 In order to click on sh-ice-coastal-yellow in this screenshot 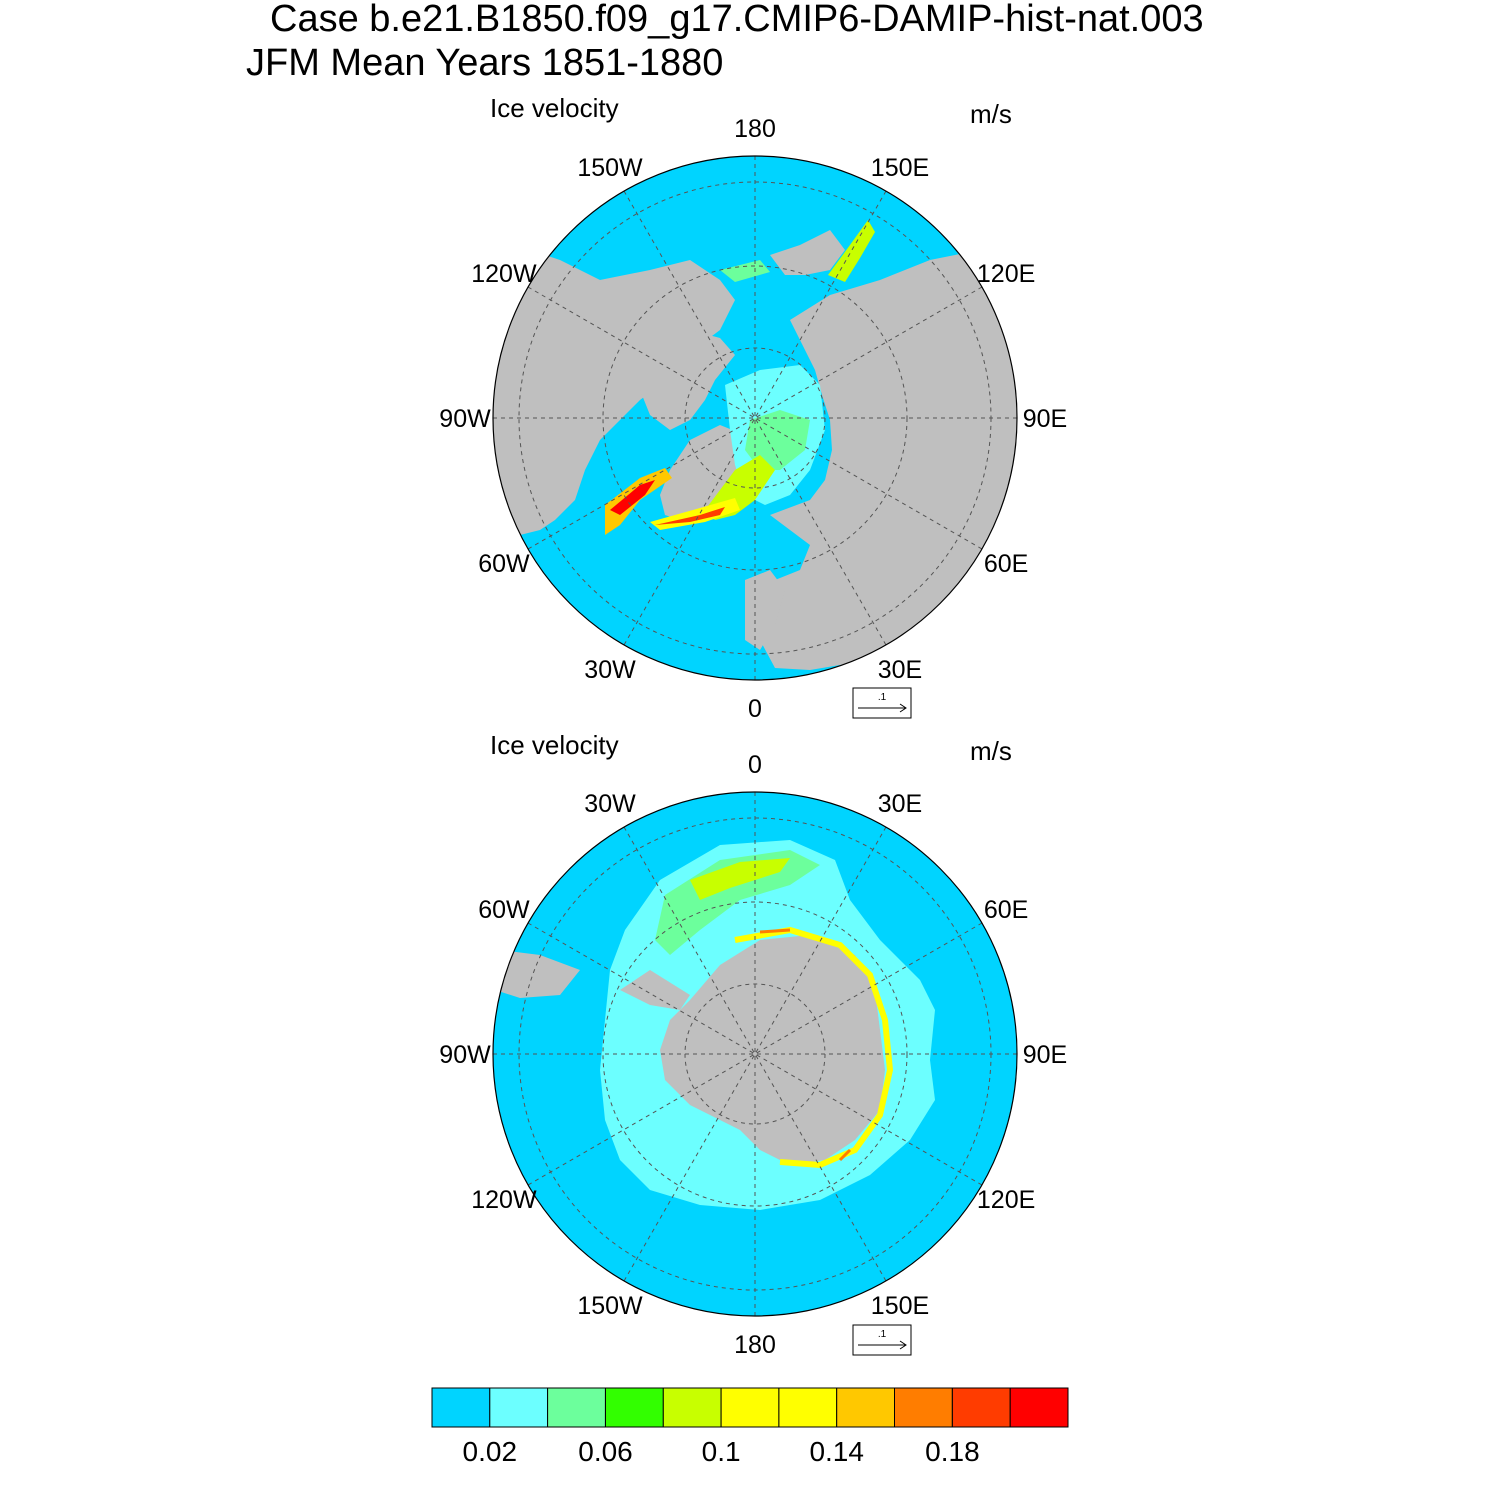, I will do `click(814, 1047)`.